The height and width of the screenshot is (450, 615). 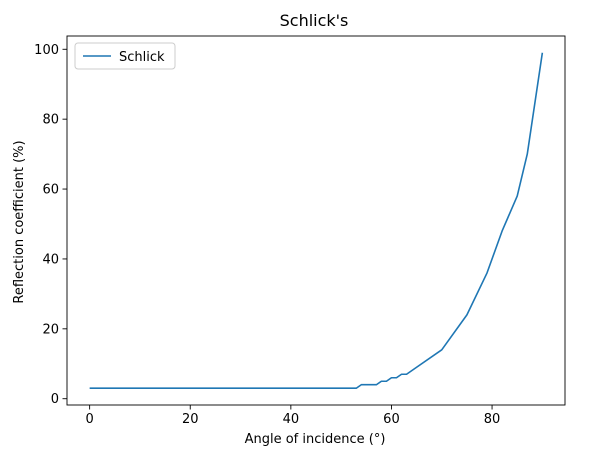 What do you see at coordinates (55, 399) in the screenshot?
I see `y-tick-label: 0` at bounding box center [55, 399].